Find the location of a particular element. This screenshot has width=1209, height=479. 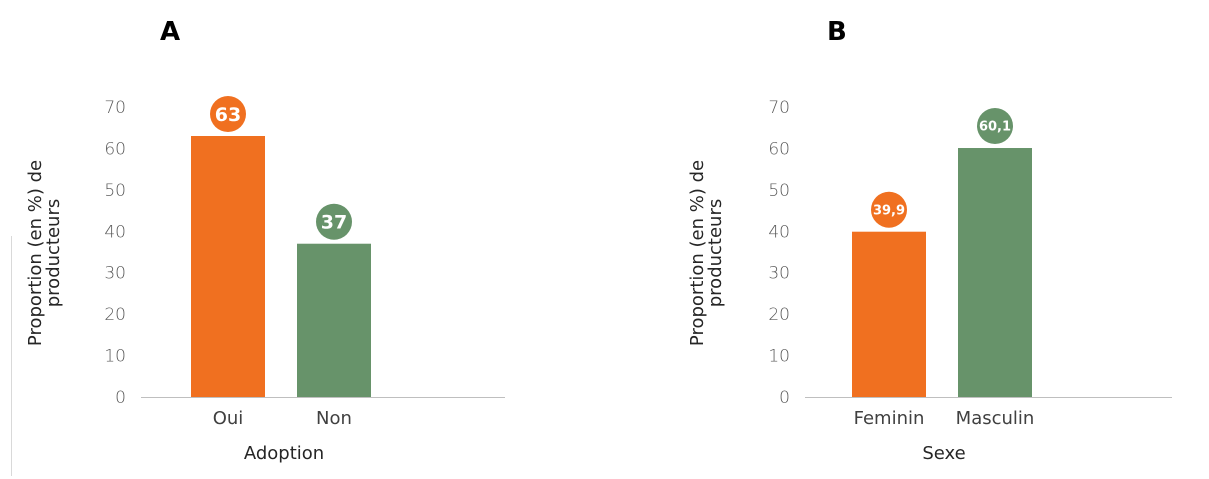

y-tick-label-a-20: 20 is located at coordinates (115, 315).